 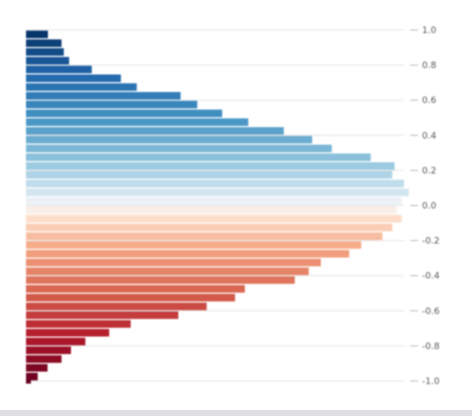 I want to click on y-tick-label: 0.6, so click(x=429, y=101).